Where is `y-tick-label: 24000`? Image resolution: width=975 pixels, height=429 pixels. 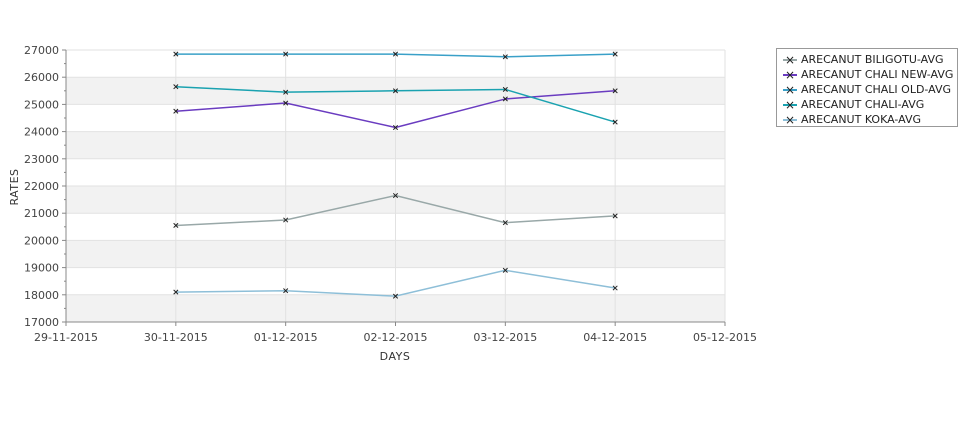 y-tick-label: 24000 is located at coordinates (41, 132).